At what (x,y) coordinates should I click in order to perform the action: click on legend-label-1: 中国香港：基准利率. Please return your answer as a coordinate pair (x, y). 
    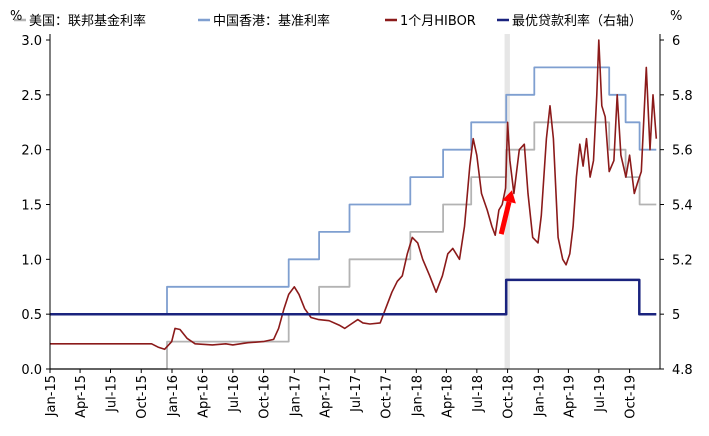
    Looking at the image, I should click on (271, 21).